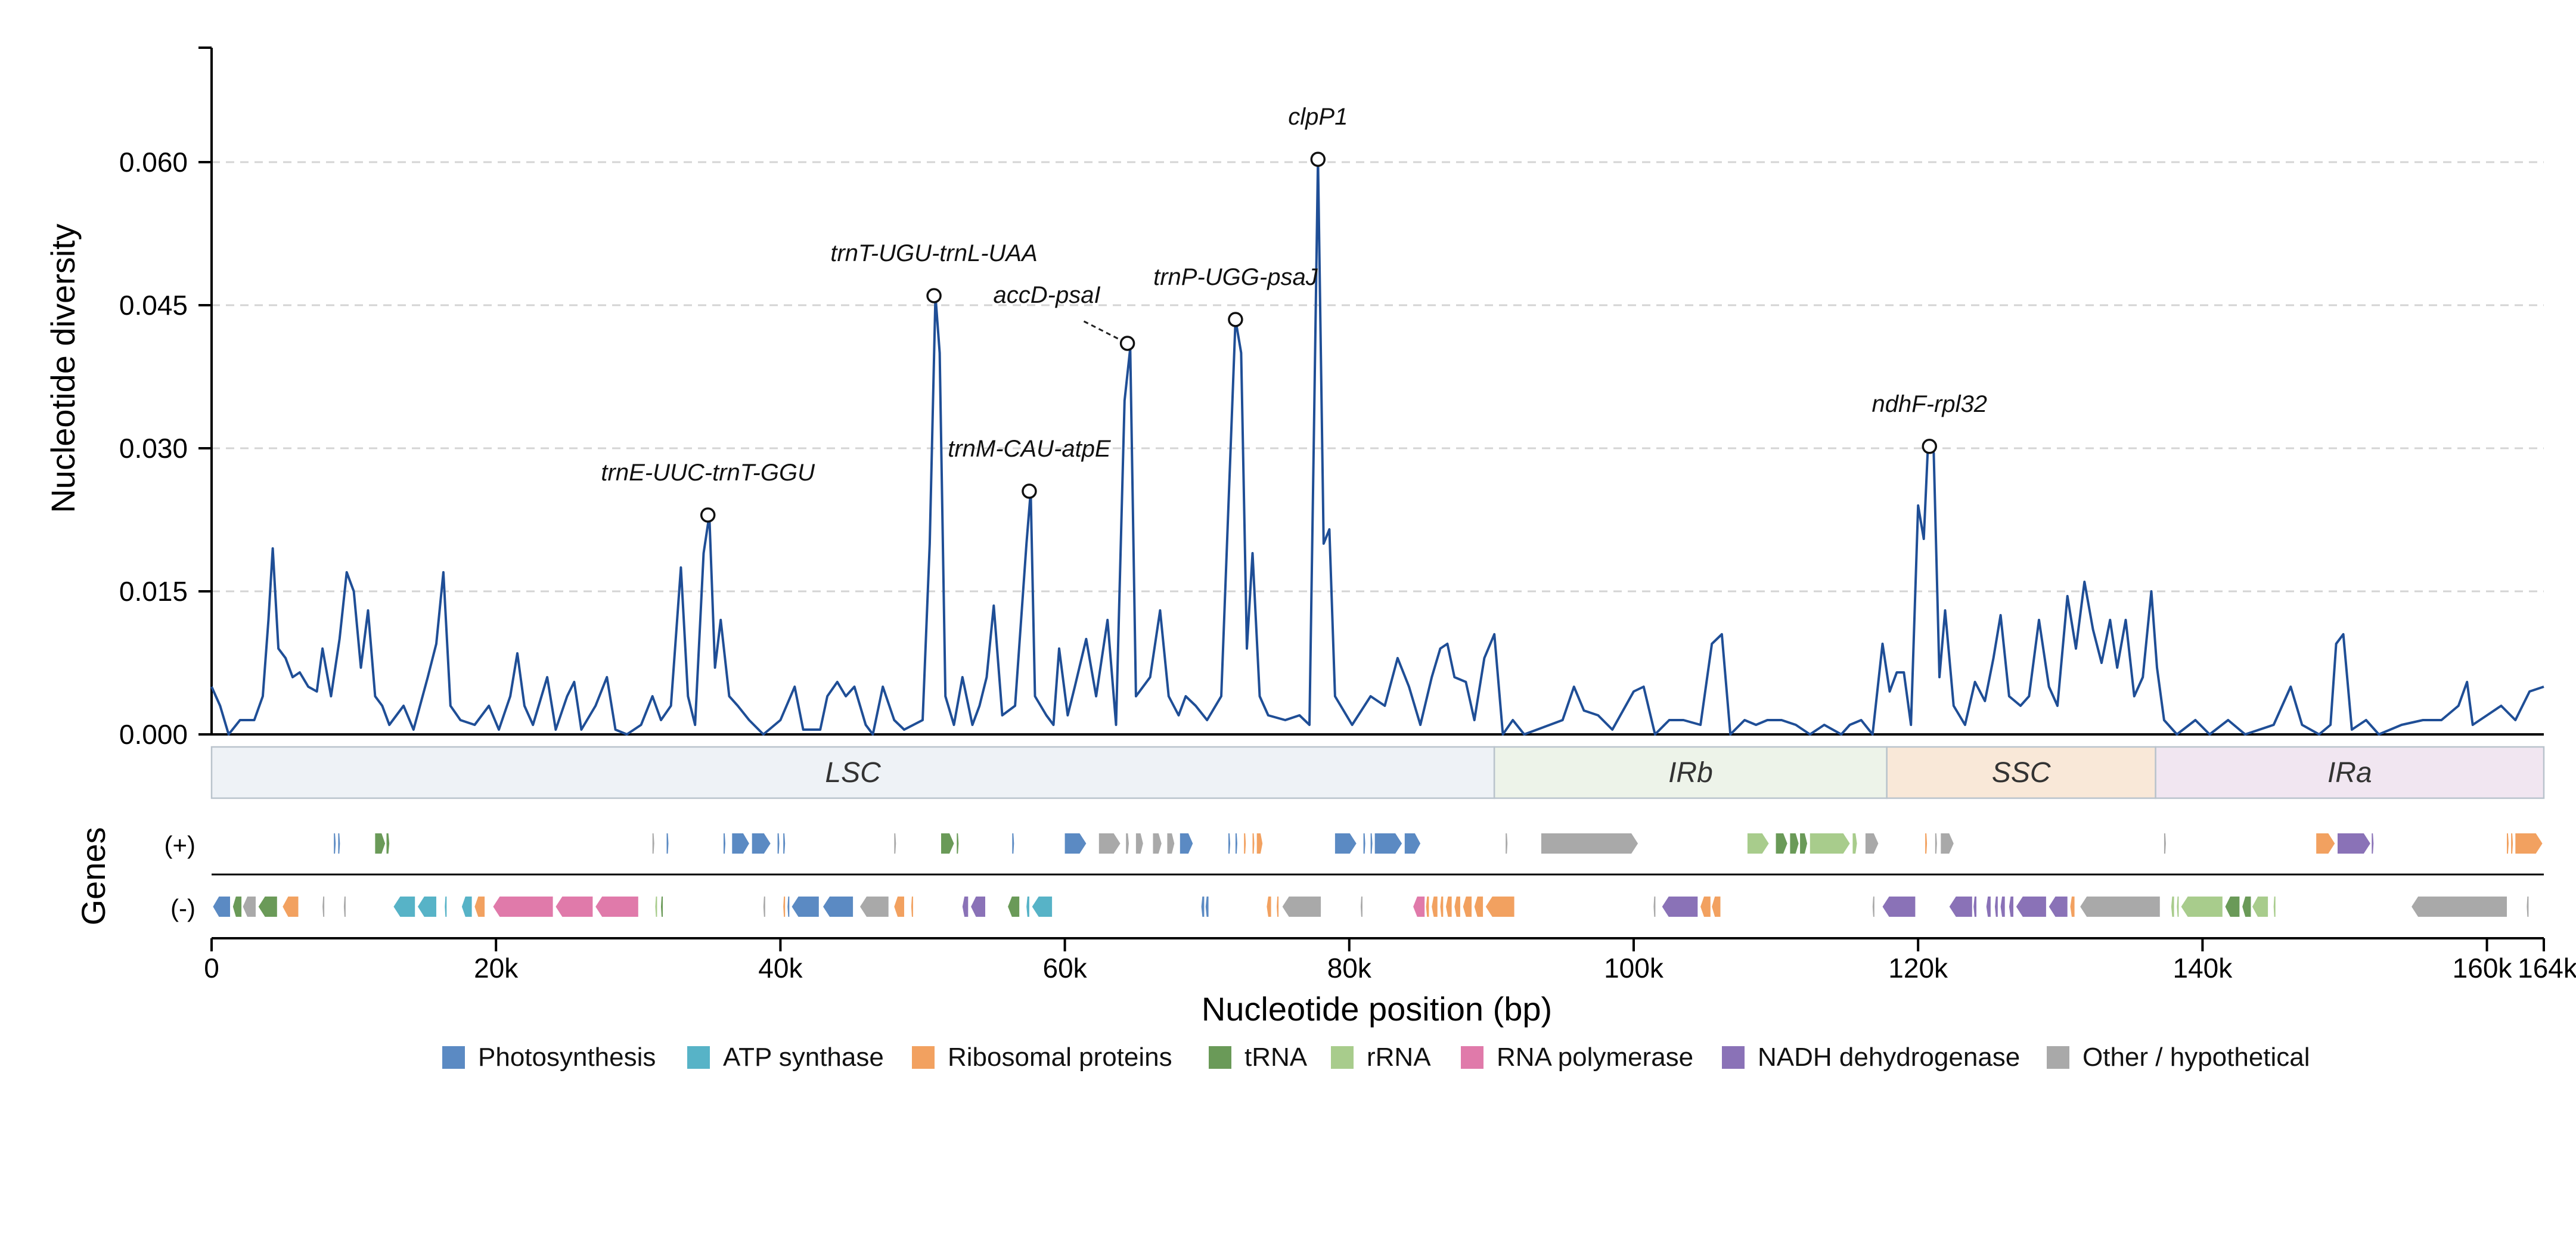  I want to click on legend-swatch-rnap, so click(1472, 1057).